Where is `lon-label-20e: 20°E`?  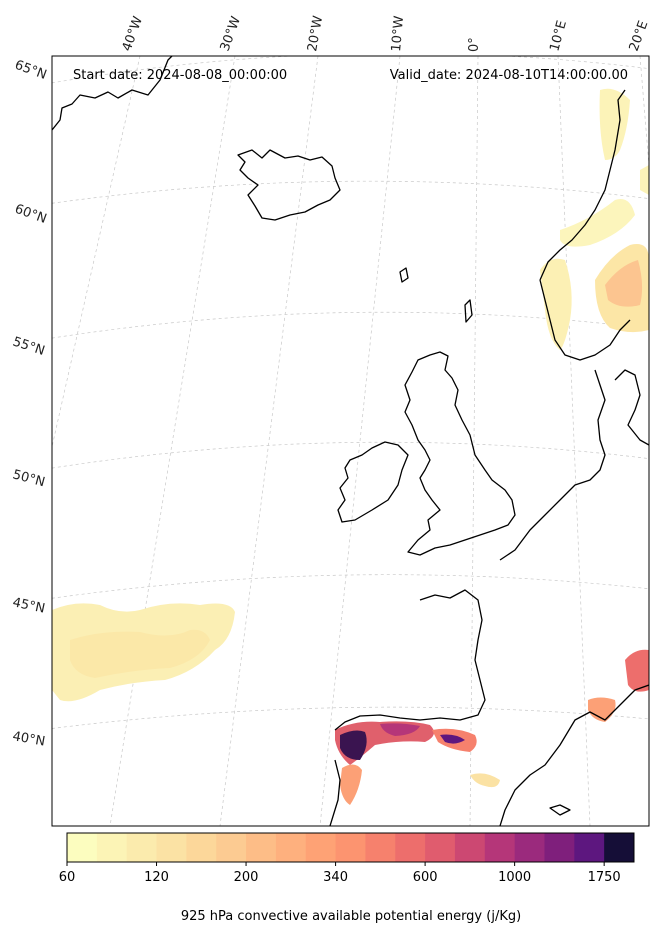 lon-label-20e: 20°E is located at coordinates (639, 36).